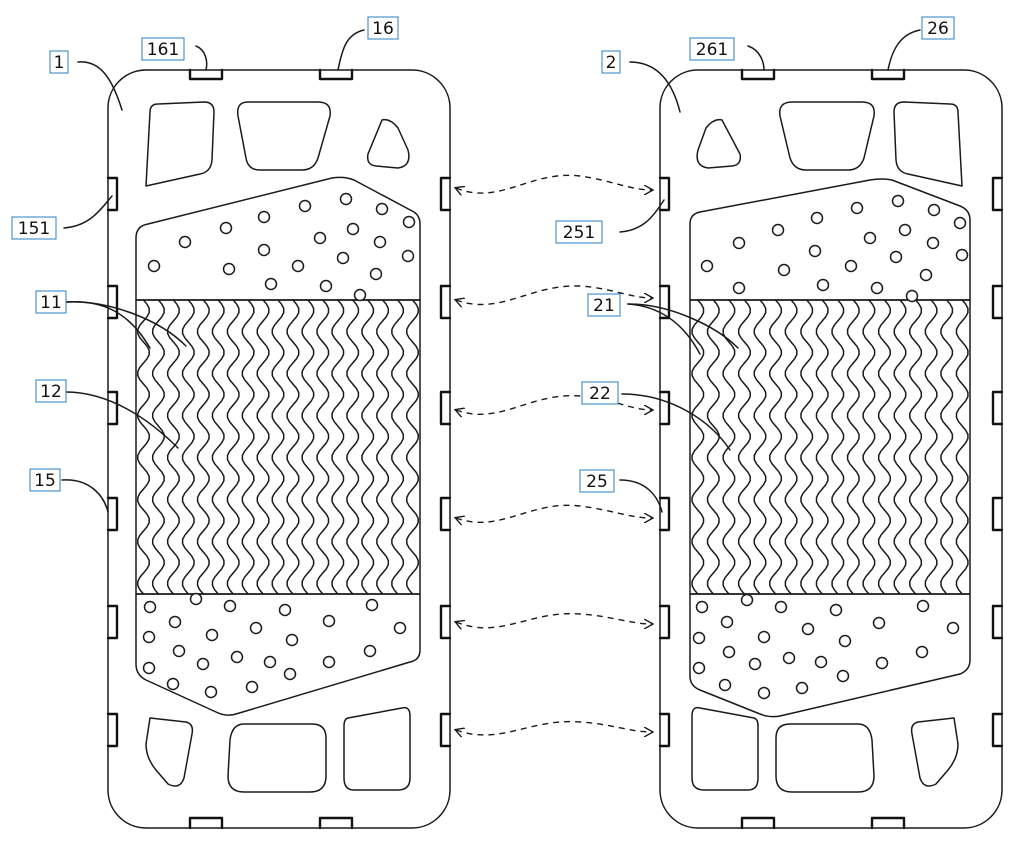 This screenshot has height=848, width=1016. Describe the element at coordinates (163, 50) in the screenshot. I see `label-161-text: 161` at that location.